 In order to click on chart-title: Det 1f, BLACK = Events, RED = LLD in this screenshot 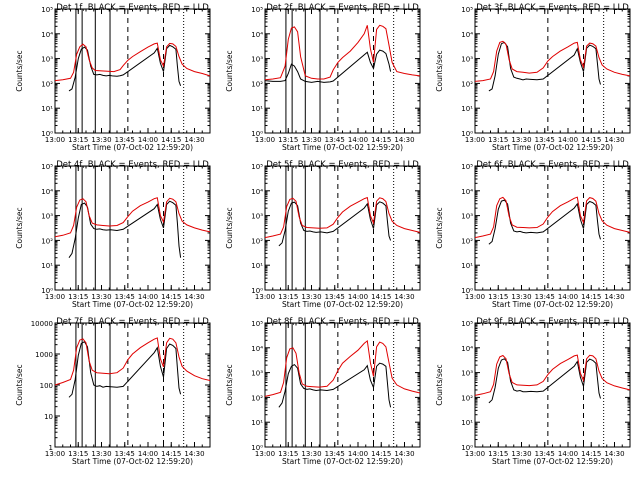, I will do `click(132, 8)`.